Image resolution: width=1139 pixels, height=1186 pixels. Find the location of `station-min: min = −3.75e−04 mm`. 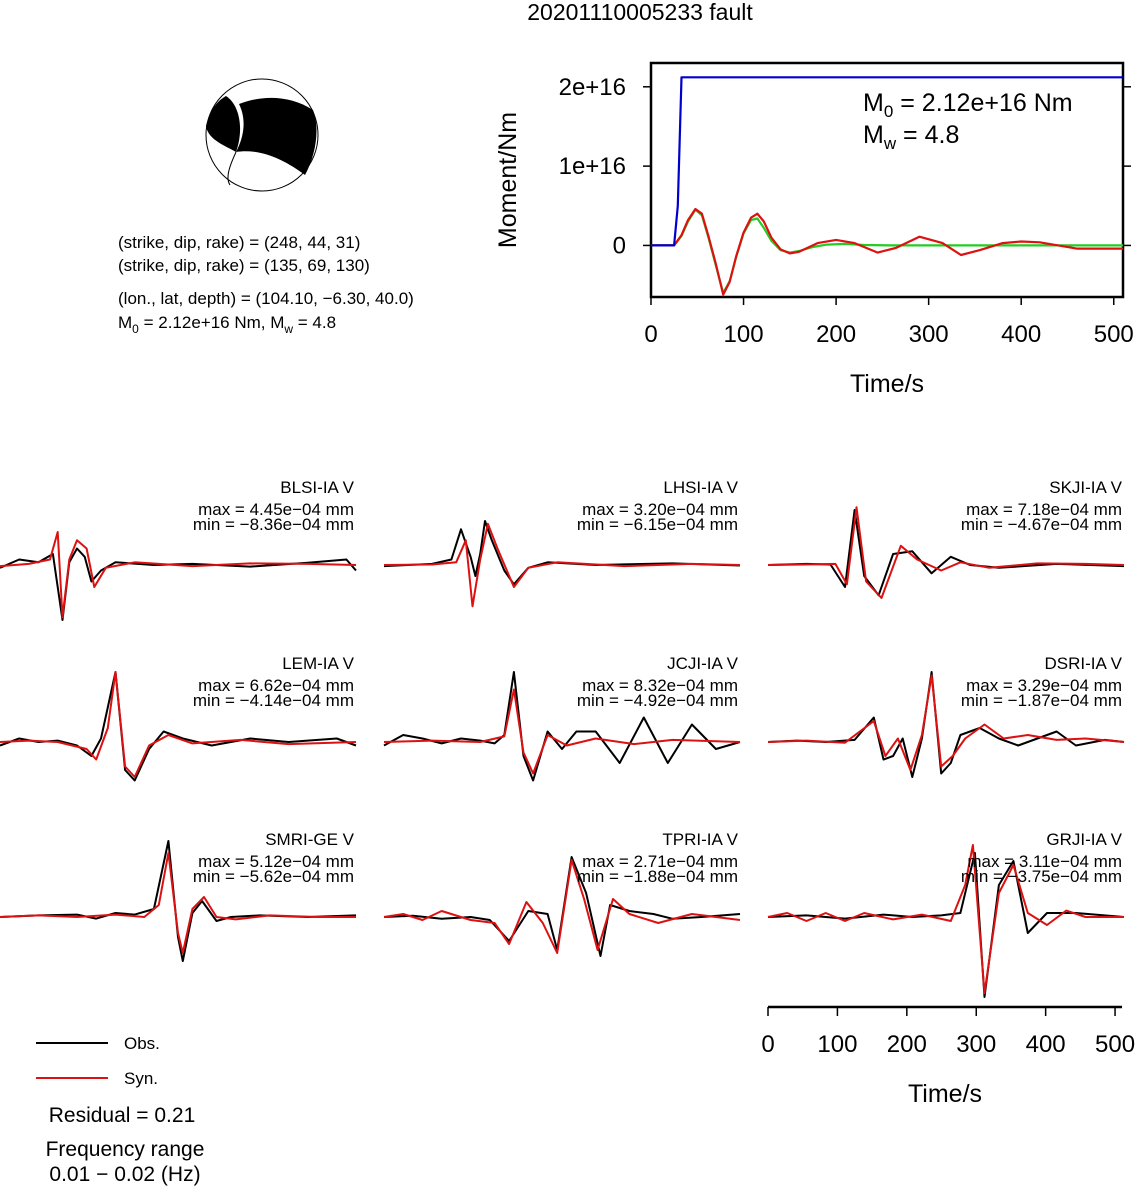

station-min: min = −3.75e−04 mm is located at coordinates (1041, 876).